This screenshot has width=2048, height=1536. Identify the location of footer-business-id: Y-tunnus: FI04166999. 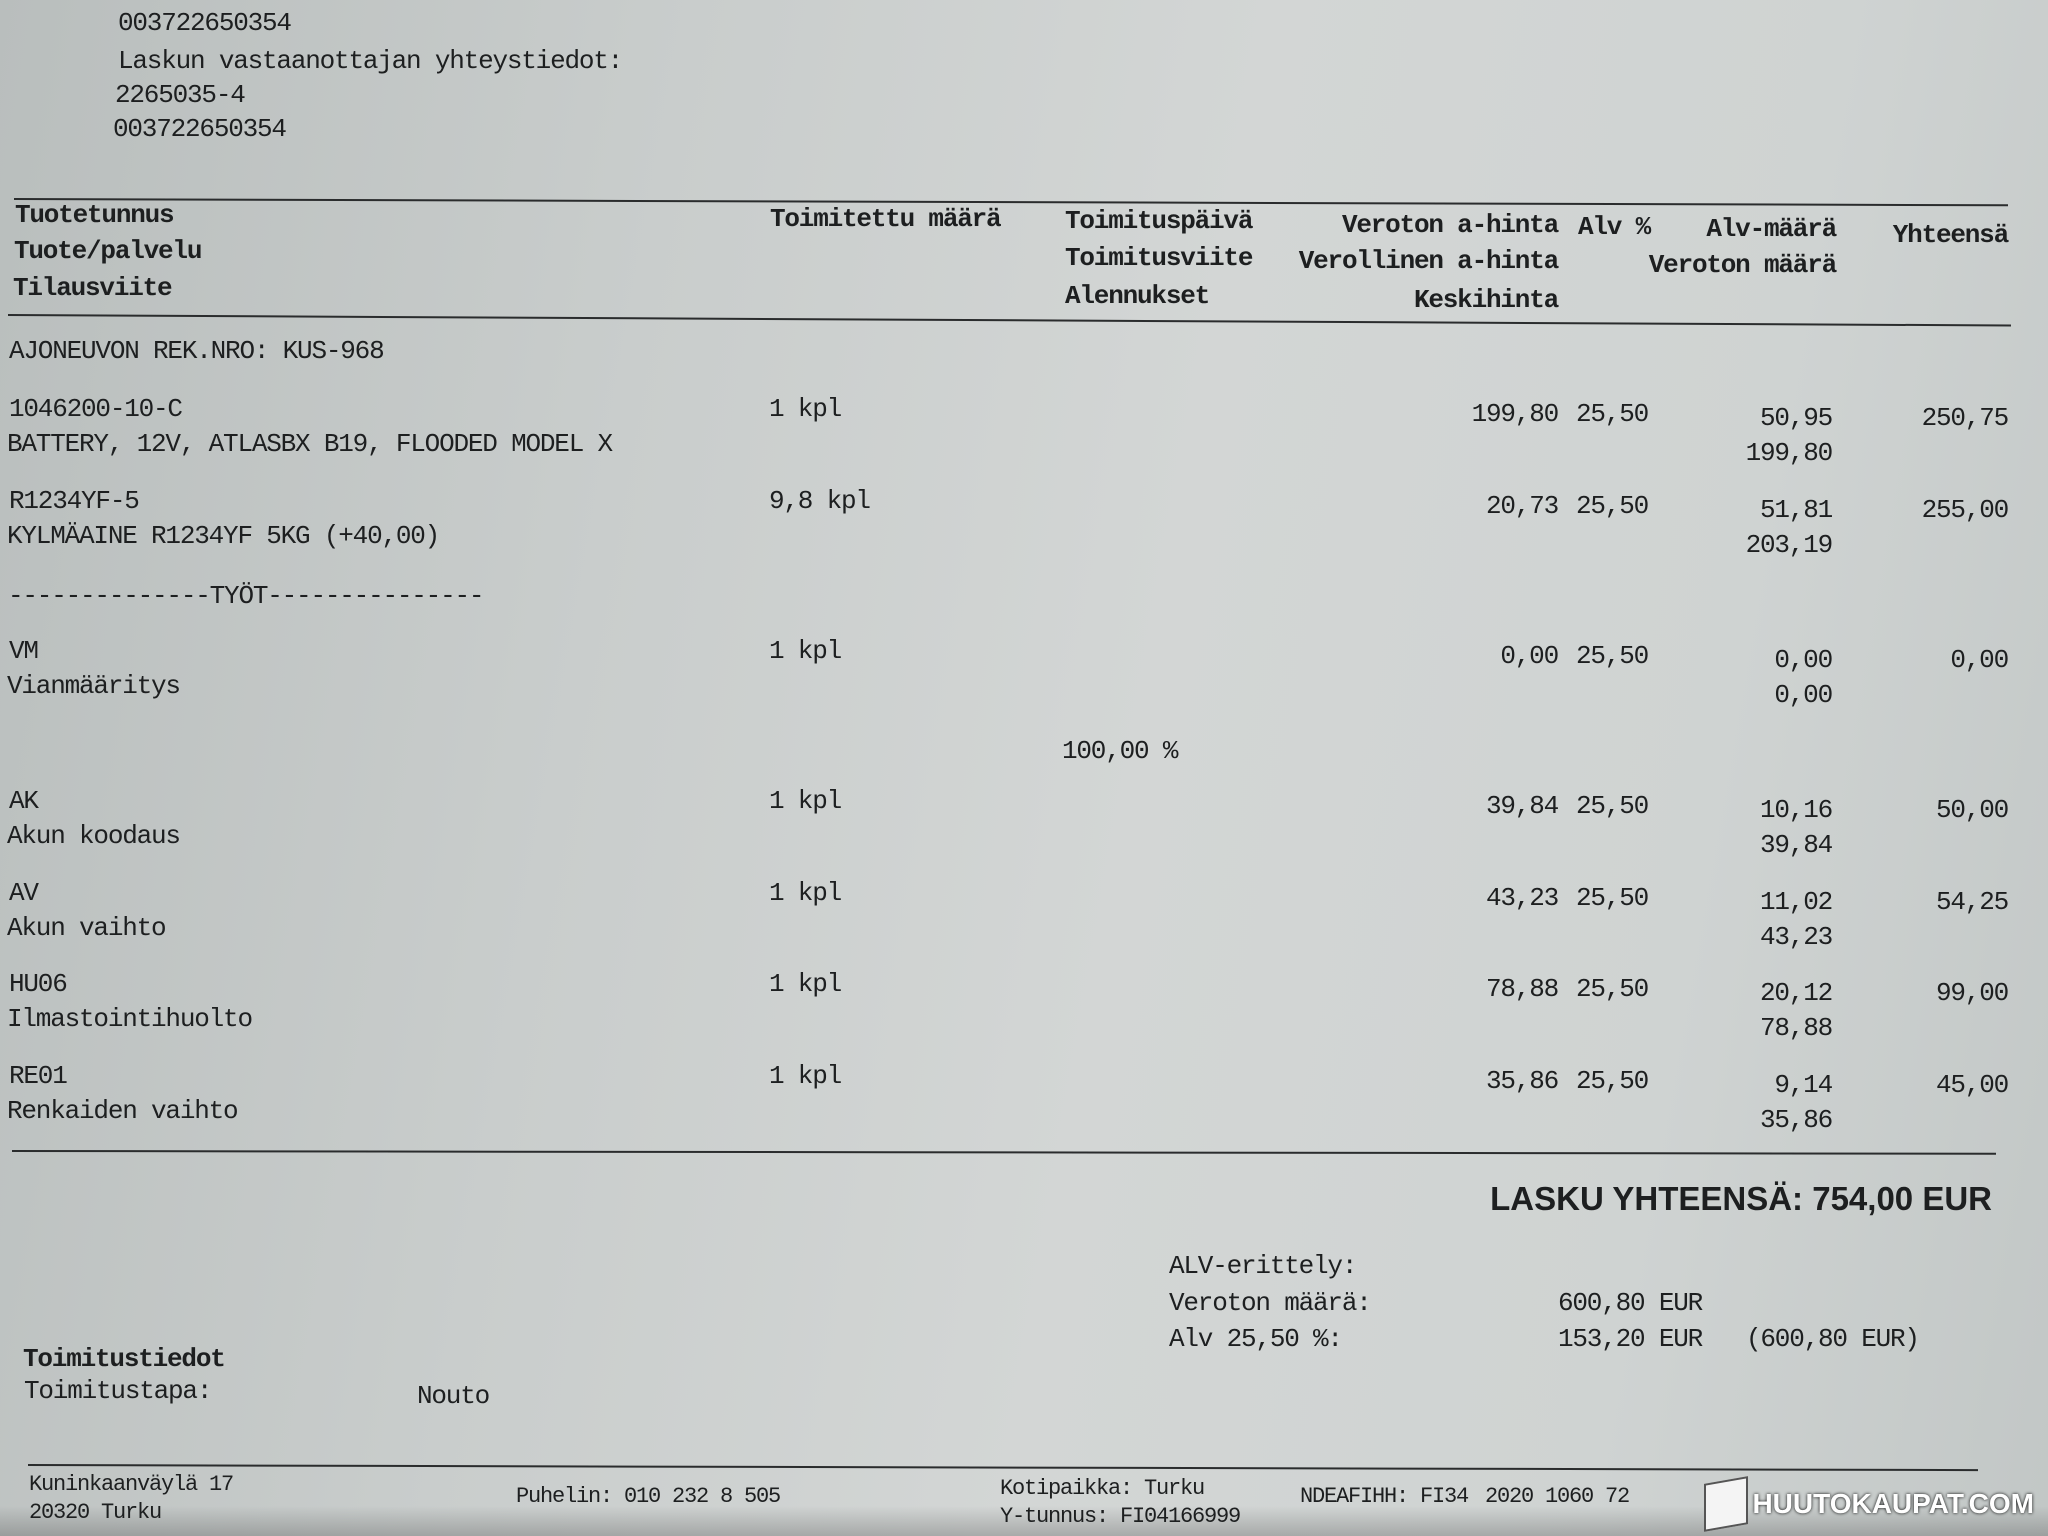
(1120, 1516).